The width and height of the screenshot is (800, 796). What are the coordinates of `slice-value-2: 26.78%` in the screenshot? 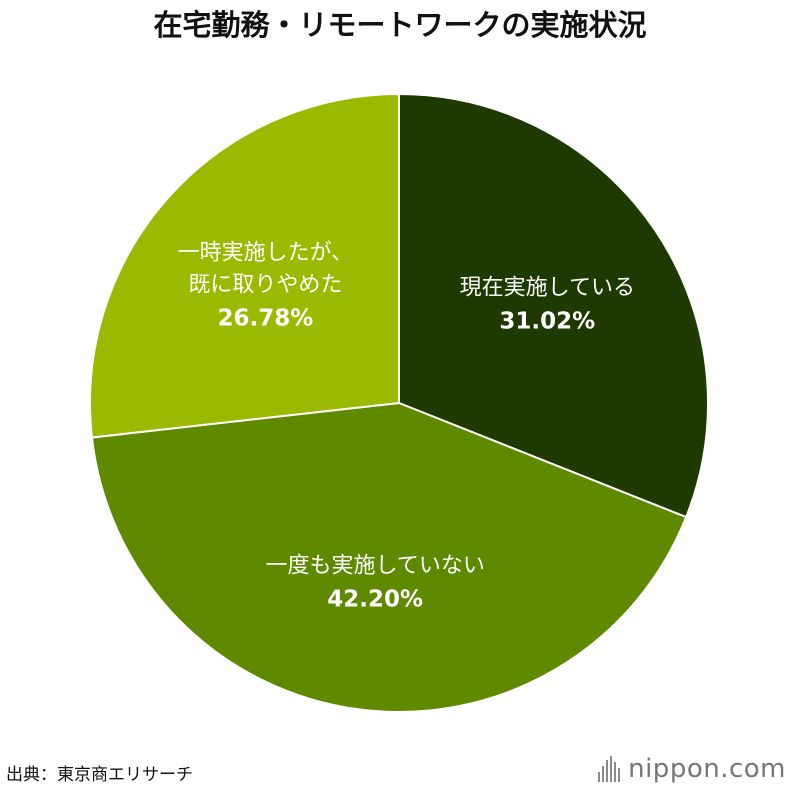 It's located at (265, 319).